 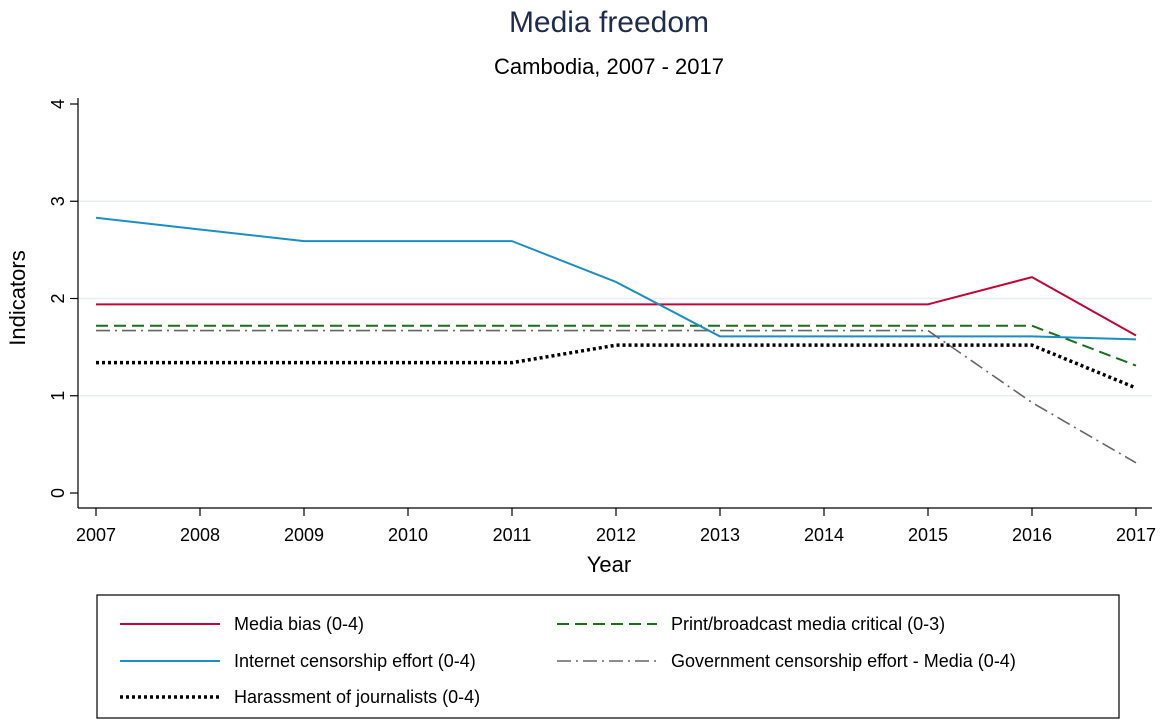 What do you see at coordinates (609, 66) in the screenshot?
I see `chart-subtitle: Cambodia, 2007 - 2017` at bounding box center [609, 66].